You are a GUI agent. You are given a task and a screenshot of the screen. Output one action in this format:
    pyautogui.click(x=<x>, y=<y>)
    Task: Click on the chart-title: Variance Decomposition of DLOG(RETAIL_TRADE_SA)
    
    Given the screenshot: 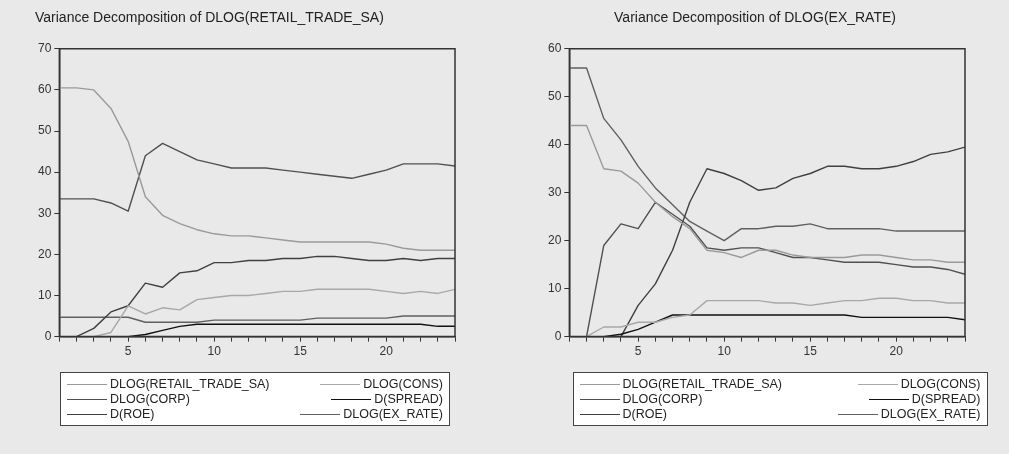 What is the action you would take?
    pyautogui.click(x=209, y=17)
    